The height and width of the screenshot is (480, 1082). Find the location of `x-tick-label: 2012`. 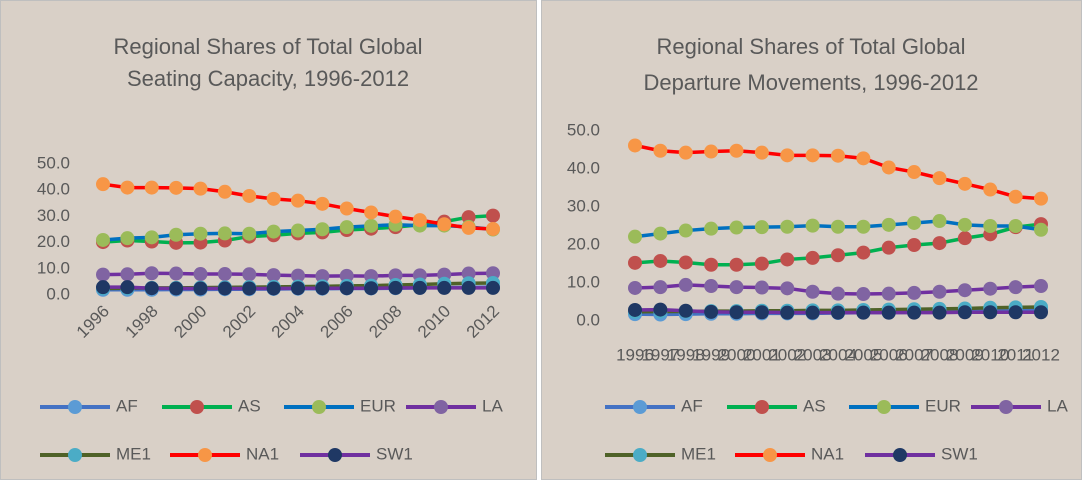

x-tick-label: 2012 is located at coordinates (1041, 354).